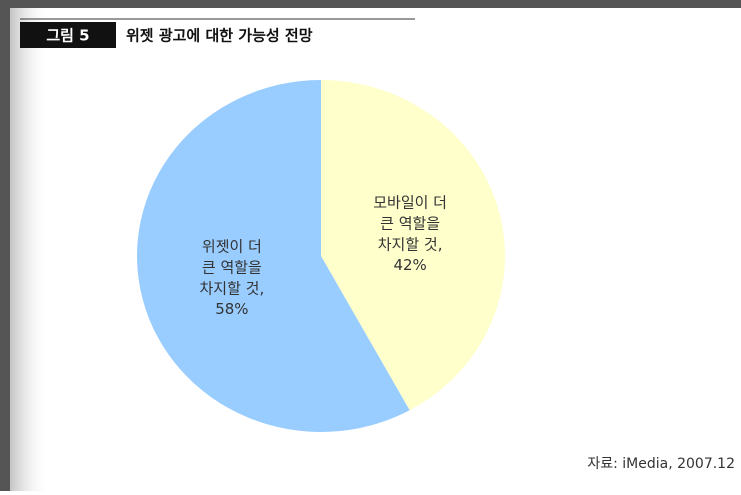 Image resolution: width=741 pixels, height=495 pixels. Describe the element at coordinates (232, 246) in the screenshot. I see `slice-label-line: 위젯이 더` at that location.